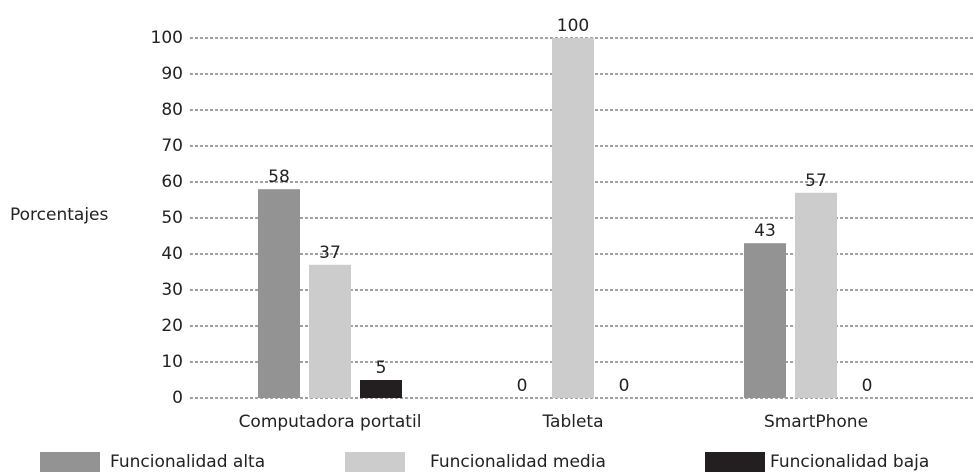 The image size is (979, 473). Describe the element at coordinates (59, 215) in the screenshot. I see `y-axis-label: Porcentajes` at that location.